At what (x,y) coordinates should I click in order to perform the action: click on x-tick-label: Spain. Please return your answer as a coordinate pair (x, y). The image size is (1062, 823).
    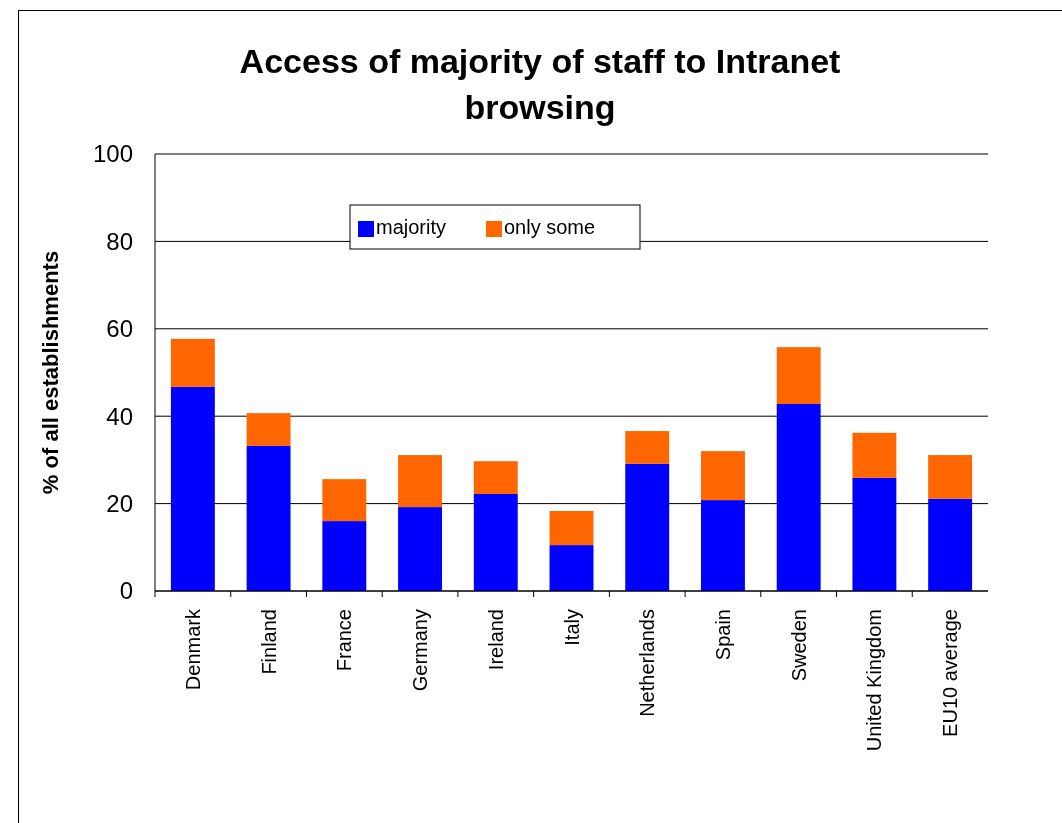
    Looking at the image, I should click on (722, 635).